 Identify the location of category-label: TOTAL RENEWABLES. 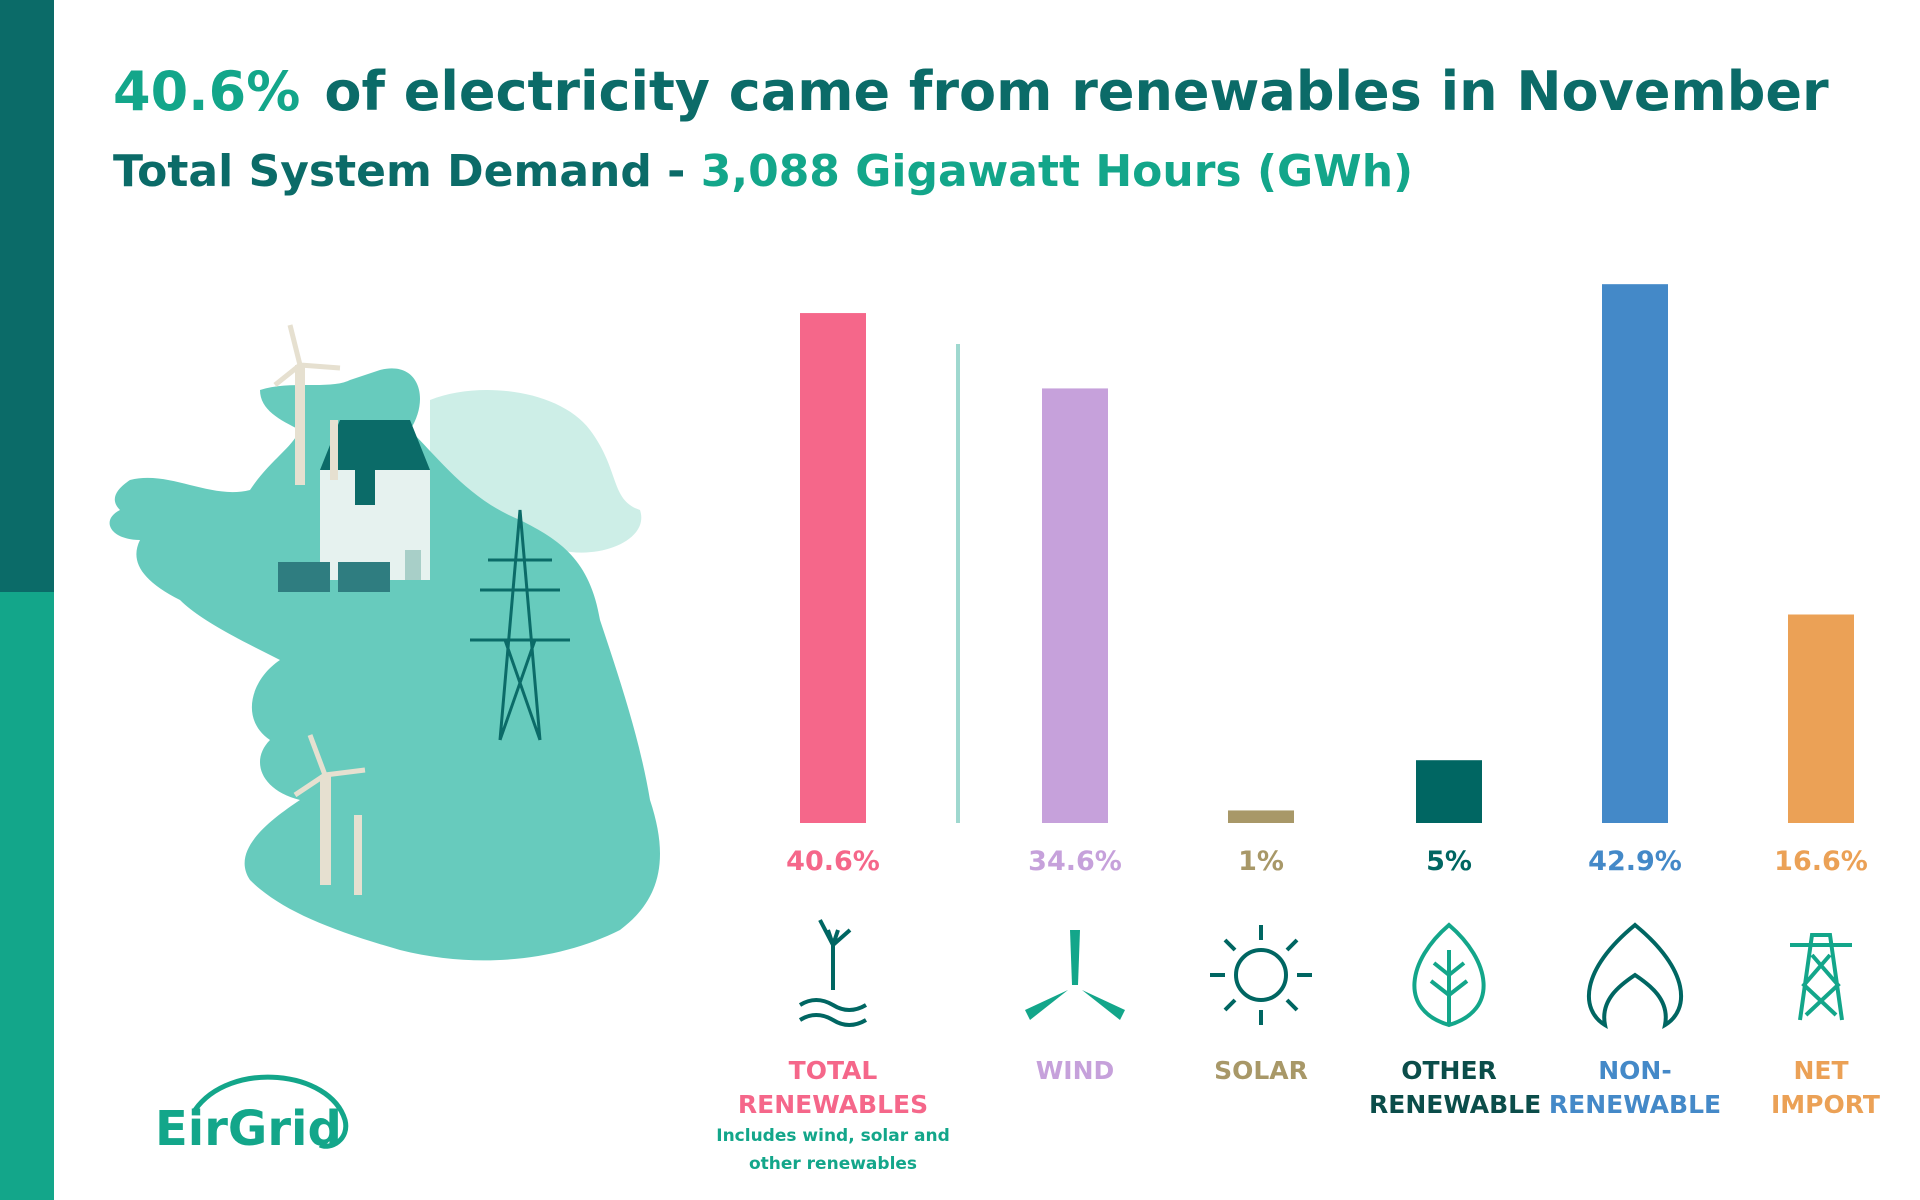
(833, 1087).